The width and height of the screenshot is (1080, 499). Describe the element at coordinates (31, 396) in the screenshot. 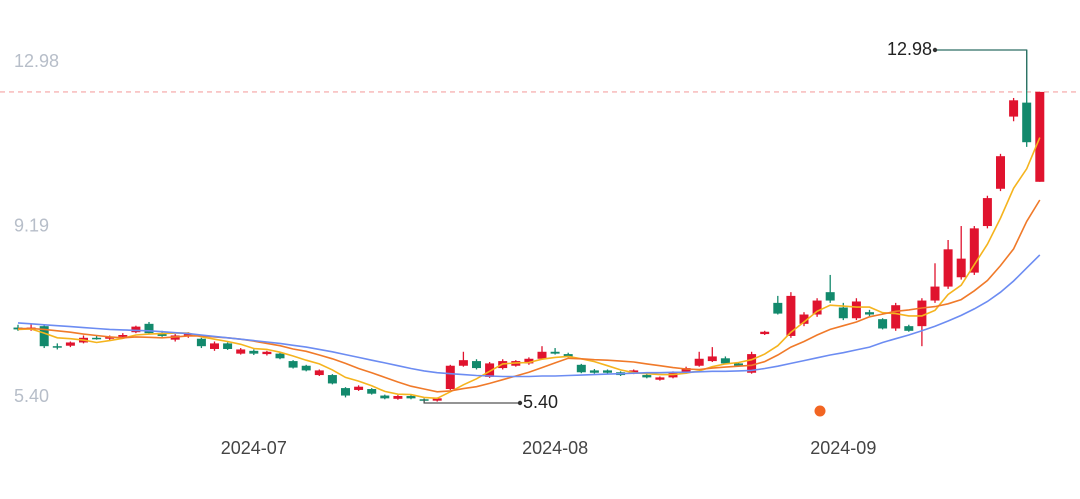

I see `y-tick-label: 5.40` at that location.